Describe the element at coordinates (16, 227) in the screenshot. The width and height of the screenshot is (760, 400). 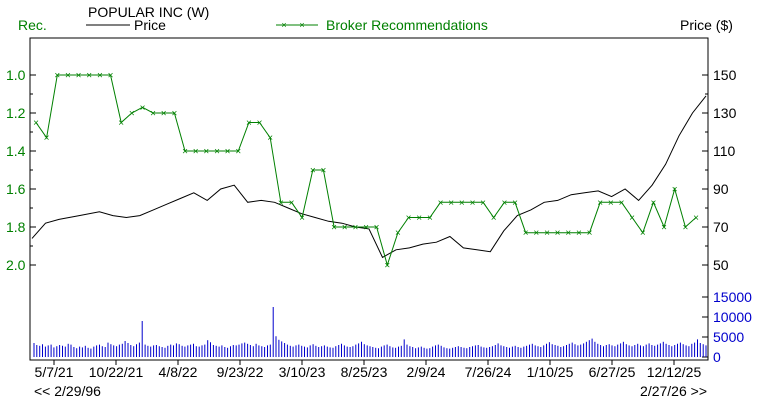
I see `rec-tick-label: 1.8` at that location.